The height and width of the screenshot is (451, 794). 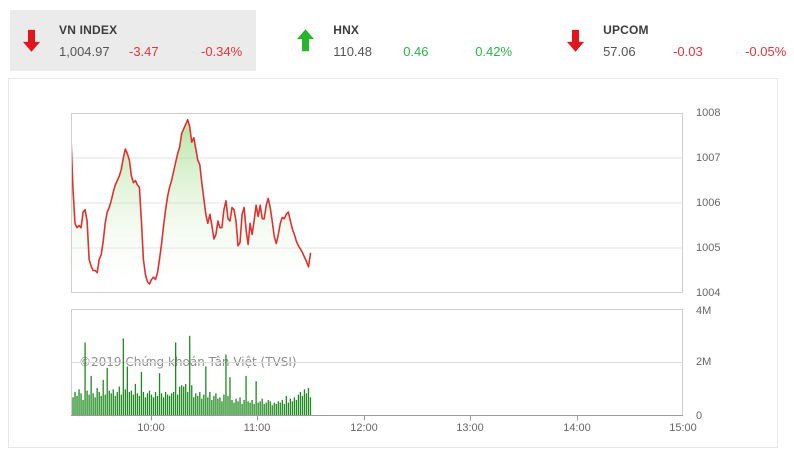 I want to click on price-axis-tick: 1008, so click(x=708, y=113).